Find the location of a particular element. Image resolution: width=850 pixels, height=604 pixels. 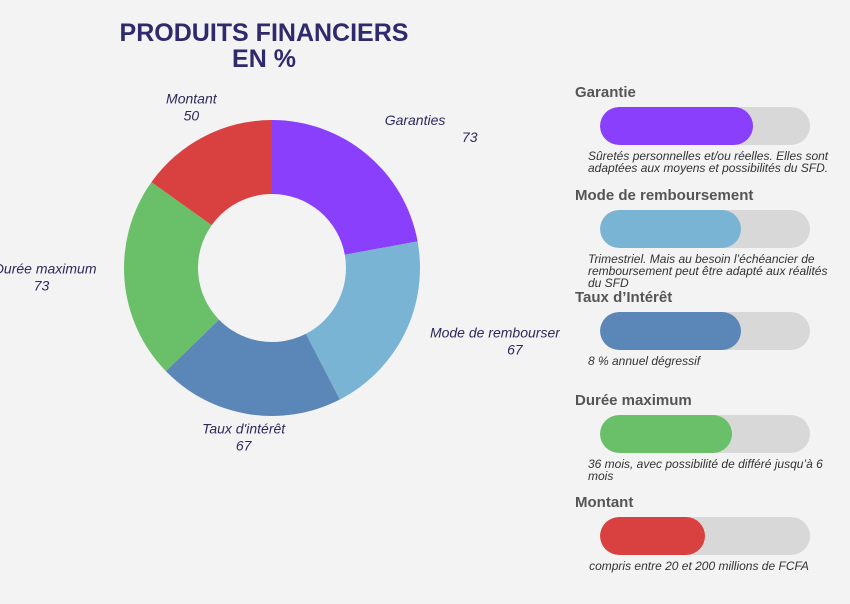

progress-description: 8 % annuel dégressif is located at coordinates (644, 361).